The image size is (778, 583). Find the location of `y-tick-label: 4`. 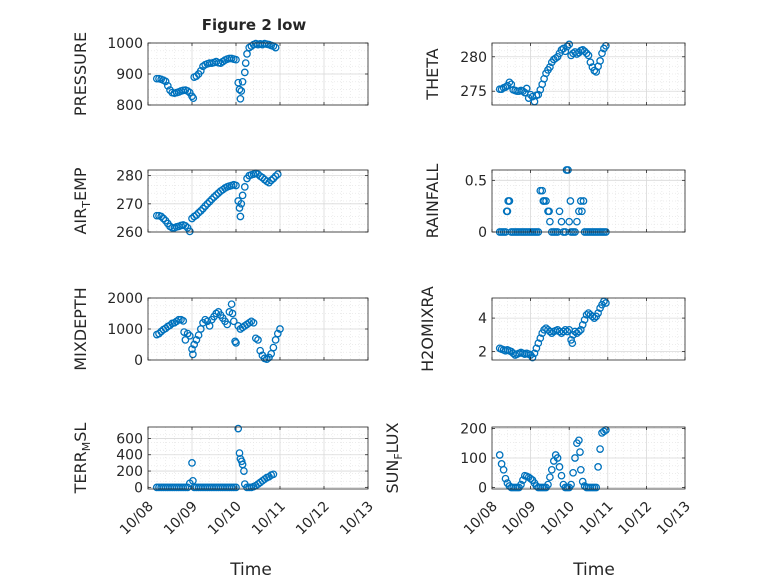

y-tick-label: 4 is located at coordinates (482, 319).